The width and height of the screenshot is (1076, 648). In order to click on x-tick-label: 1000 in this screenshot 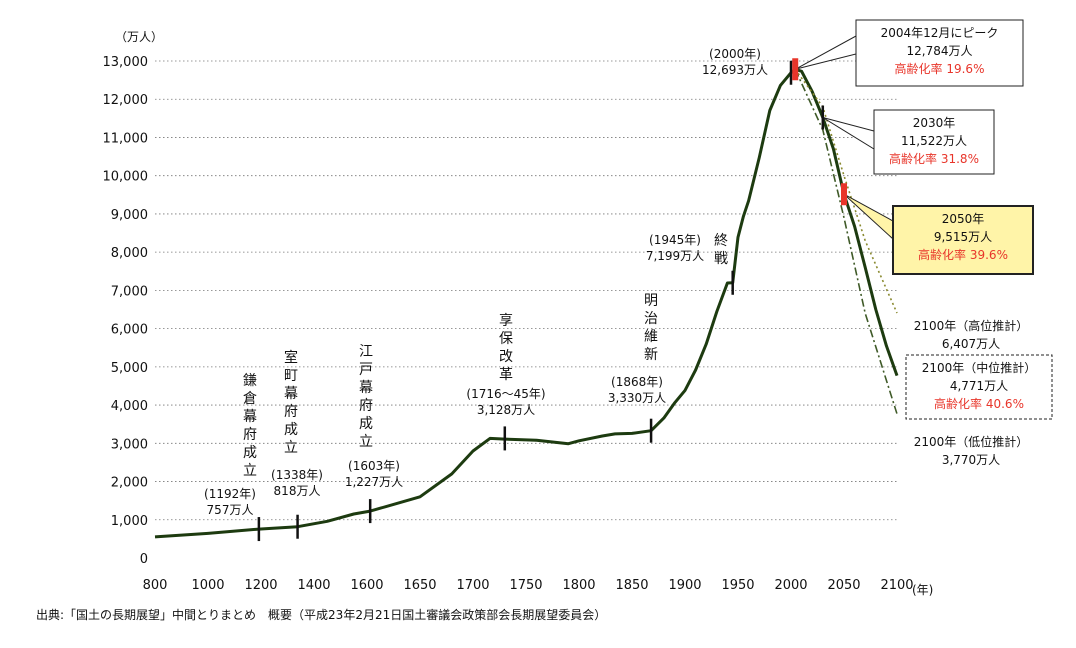, I will do `click(207, 585)`.